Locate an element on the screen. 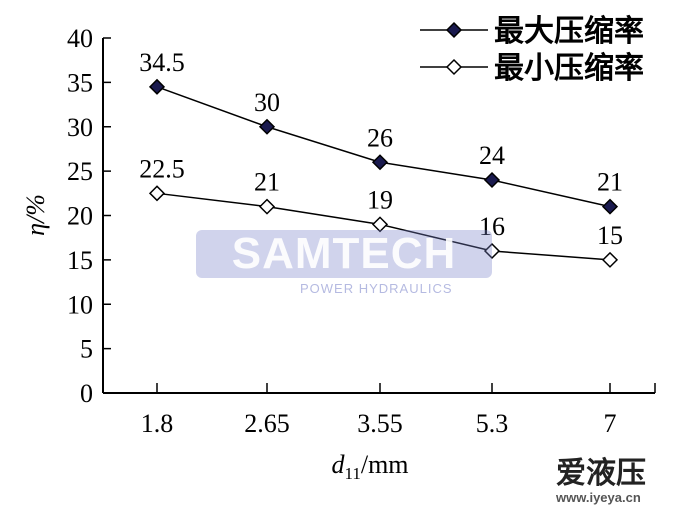  x-tick-label: 5.3 is located at coordinates (492, 423).